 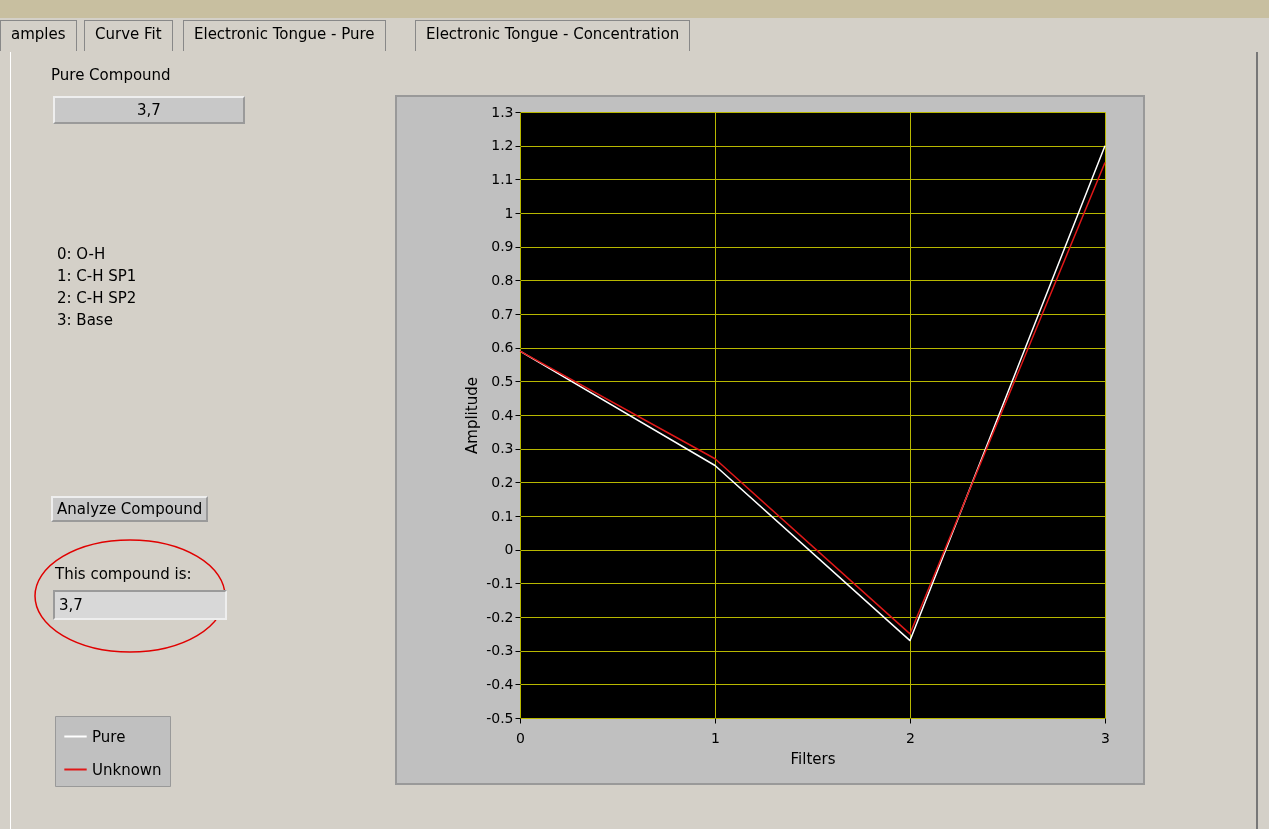 What do you see at coordinates (111, 75) in the screenshot?
I see `text: Pure Compound` at bounding box center [111, 75].